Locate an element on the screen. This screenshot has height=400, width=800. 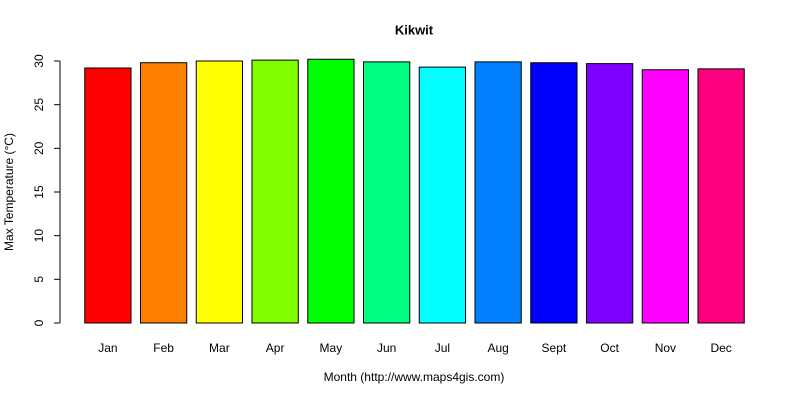
x-tick-label: Sept is located at coordinates (554, 348).